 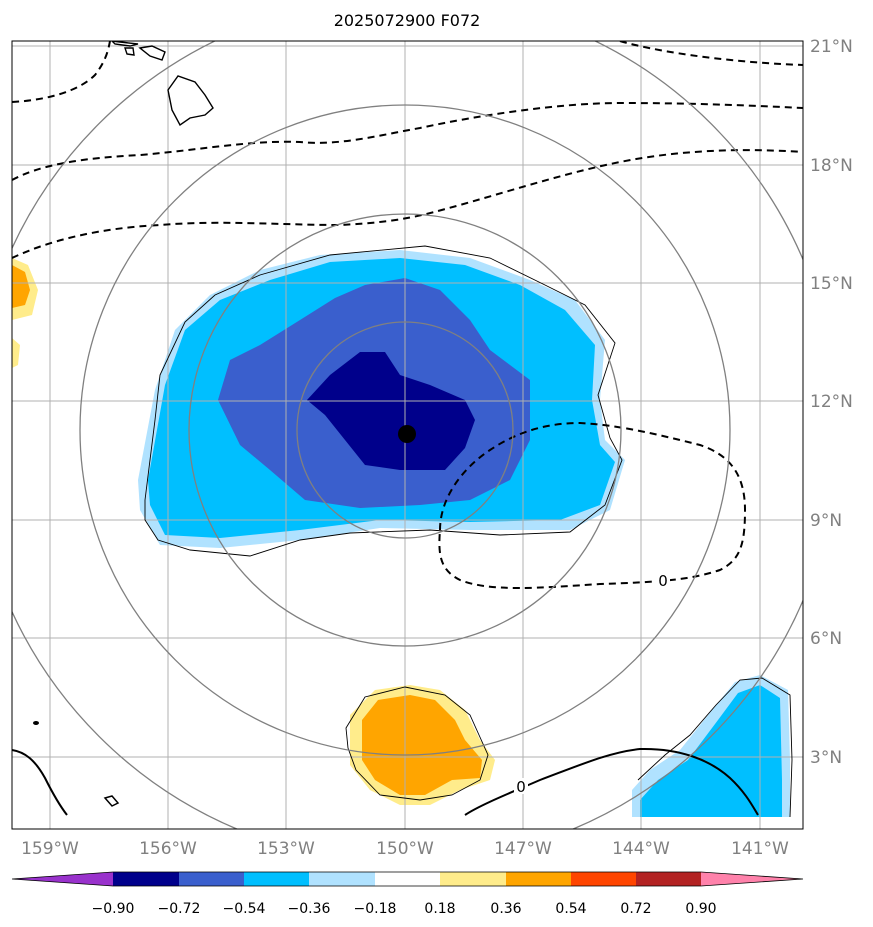 I want to click on colorbar-label: −0.54, so click(x=244, y=909).